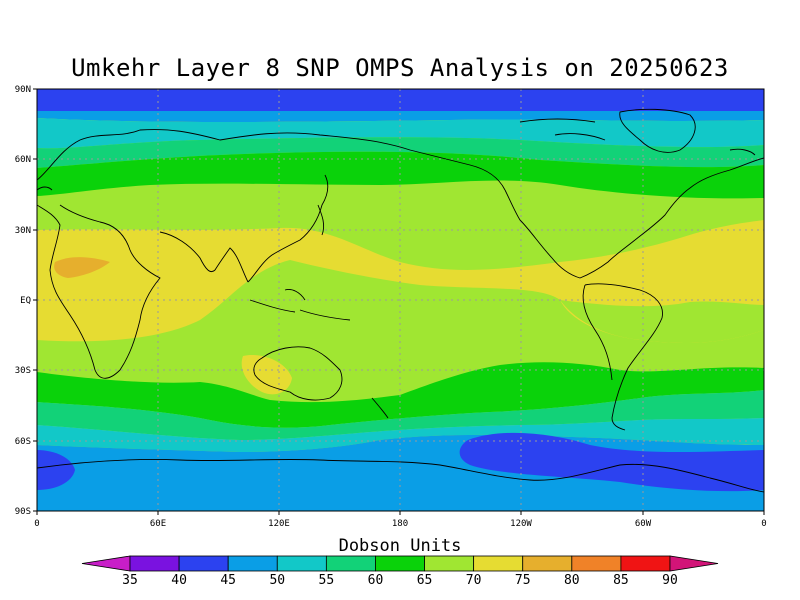  What do you see at coordinates (400, 116) in the screenshot?
I see `band-blue-north` at bounding box center [400, 116].